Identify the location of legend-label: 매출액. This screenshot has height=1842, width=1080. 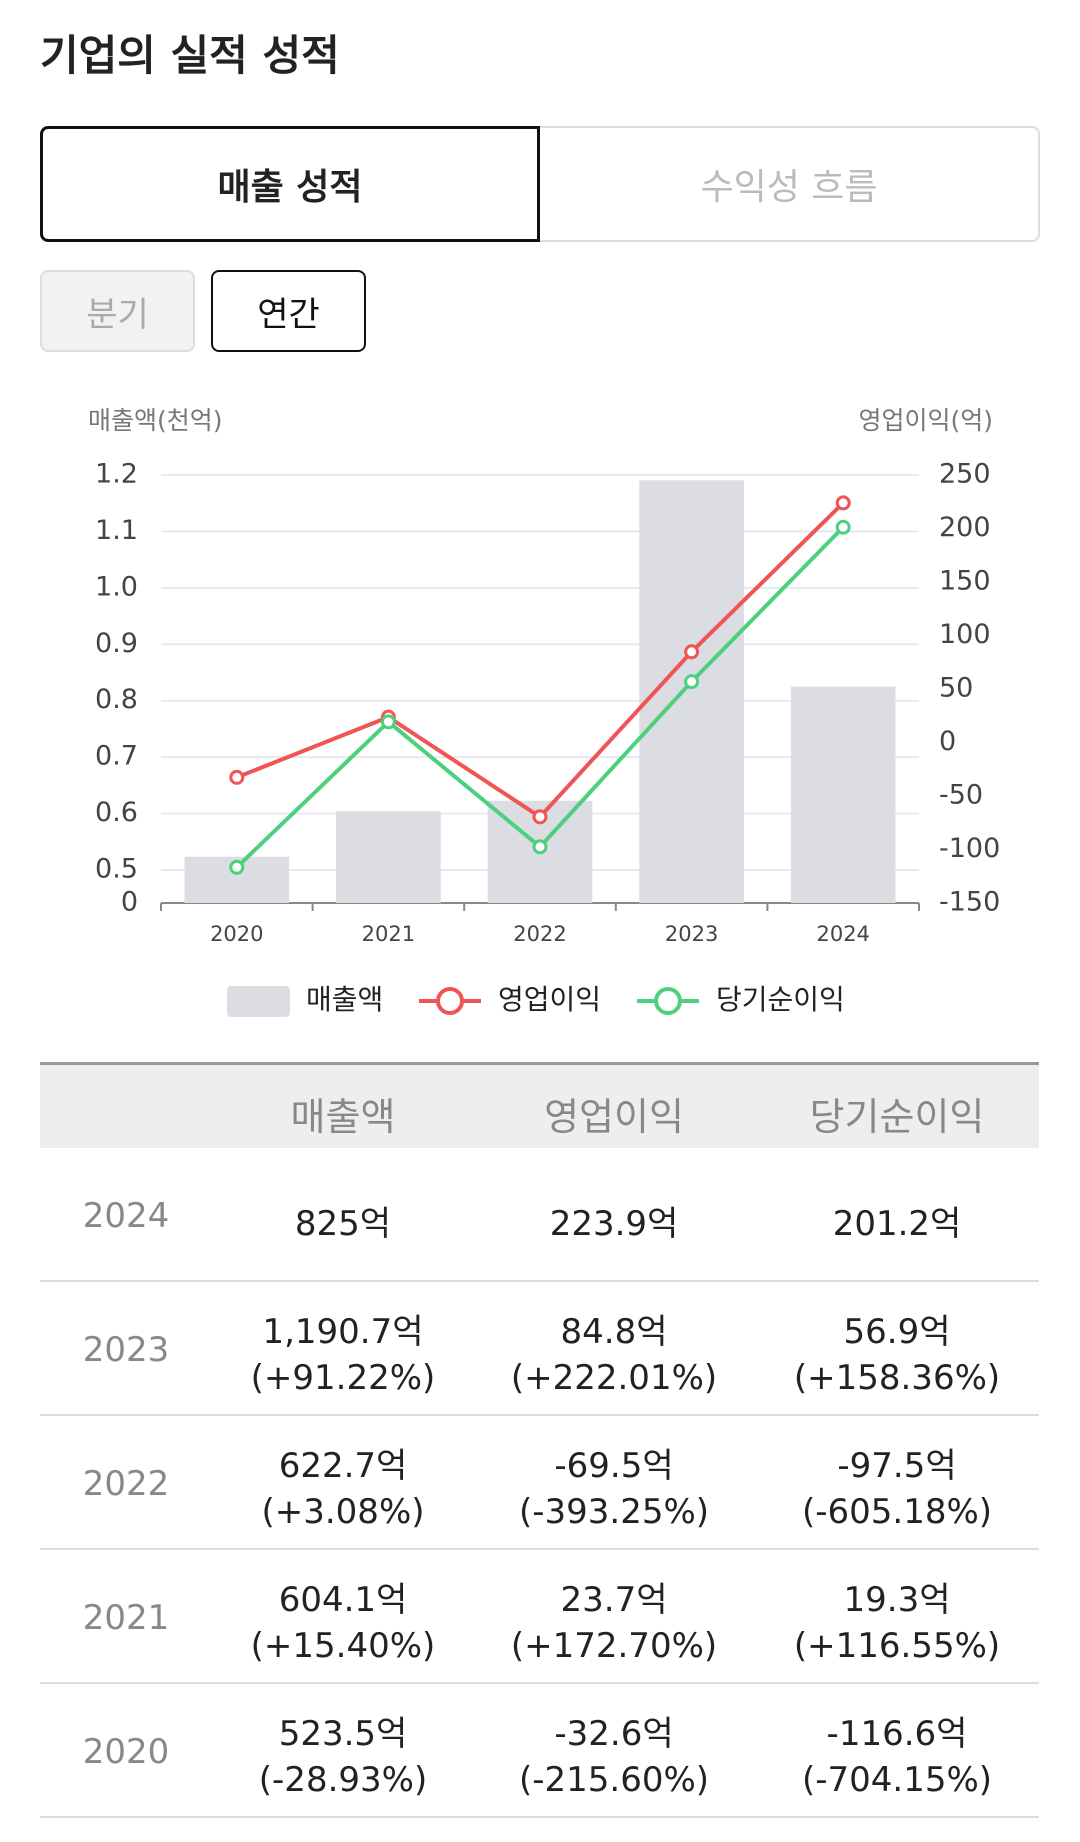
(344, 999).